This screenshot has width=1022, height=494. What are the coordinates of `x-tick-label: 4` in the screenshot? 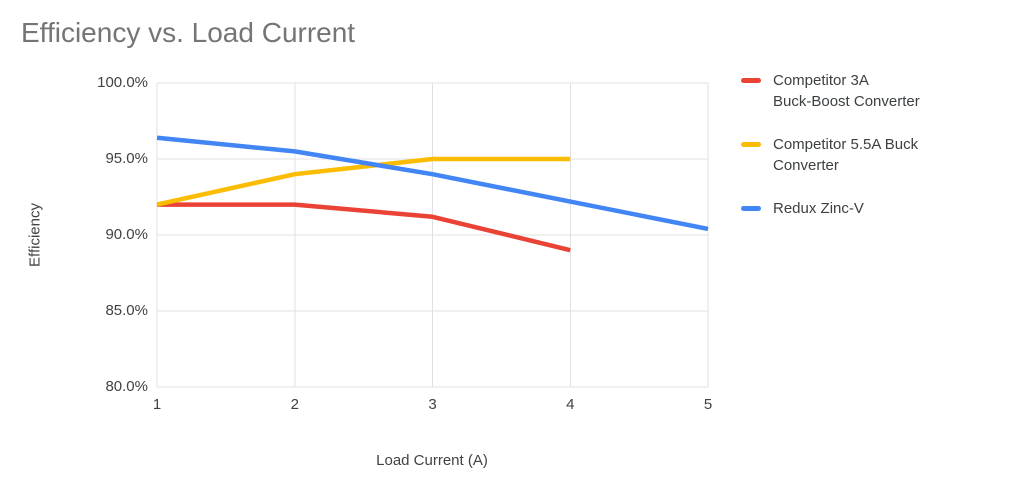 It's located at (570, 404).